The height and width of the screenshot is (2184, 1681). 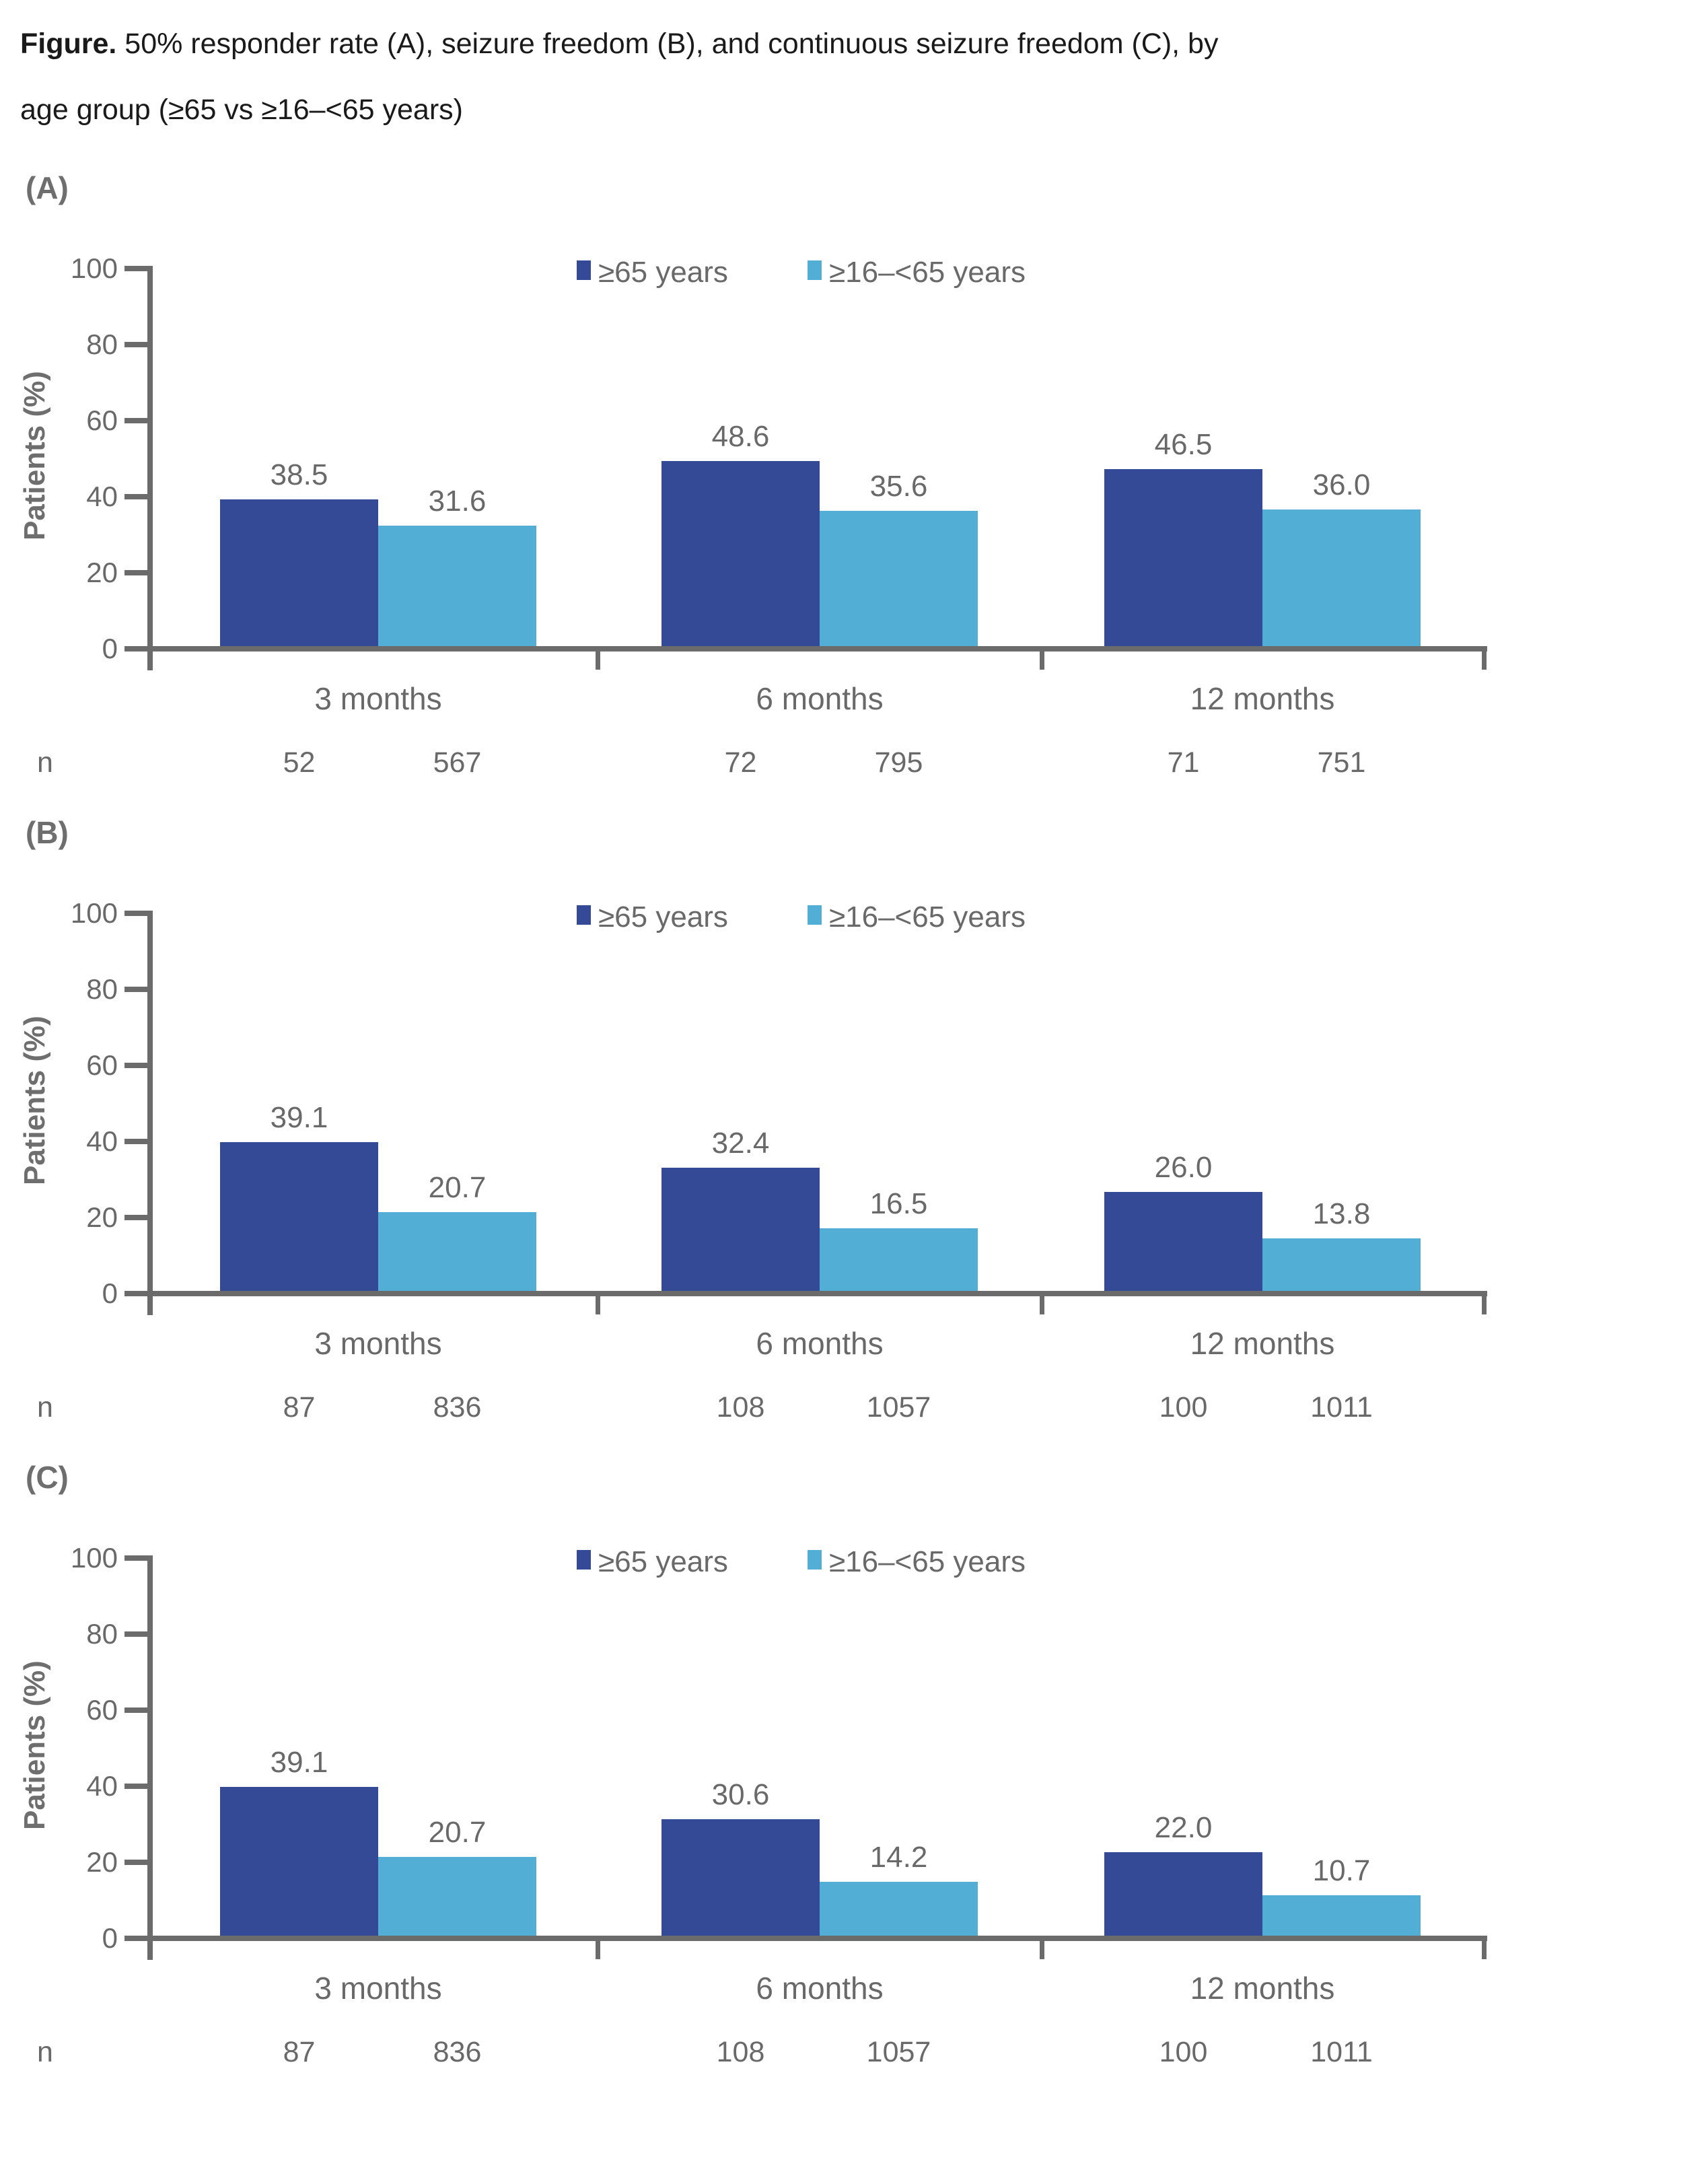 I want to click on n-value-c-series1-group0: 836, so click(x=457, y=2052).